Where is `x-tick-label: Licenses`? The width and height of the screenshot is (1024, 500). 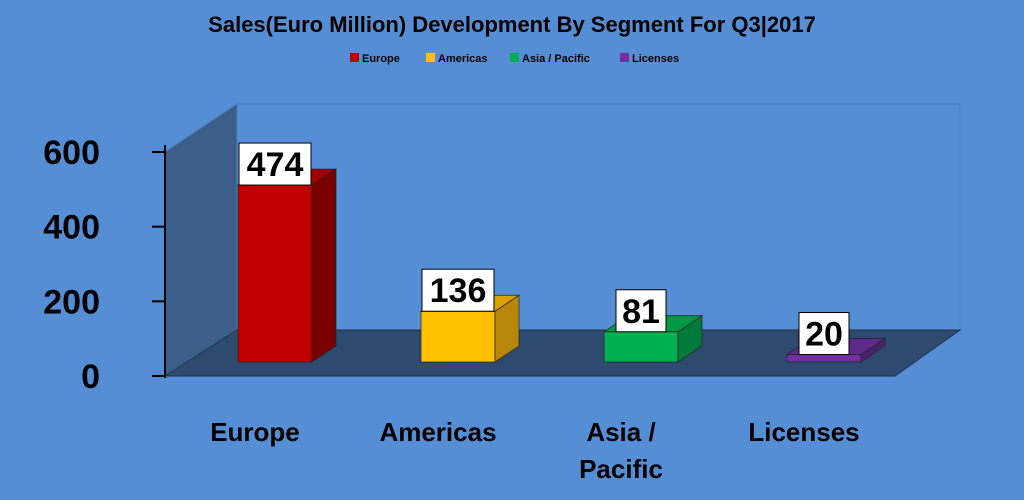
x-tick-label: Licenses is located at coordinates (803, 432).